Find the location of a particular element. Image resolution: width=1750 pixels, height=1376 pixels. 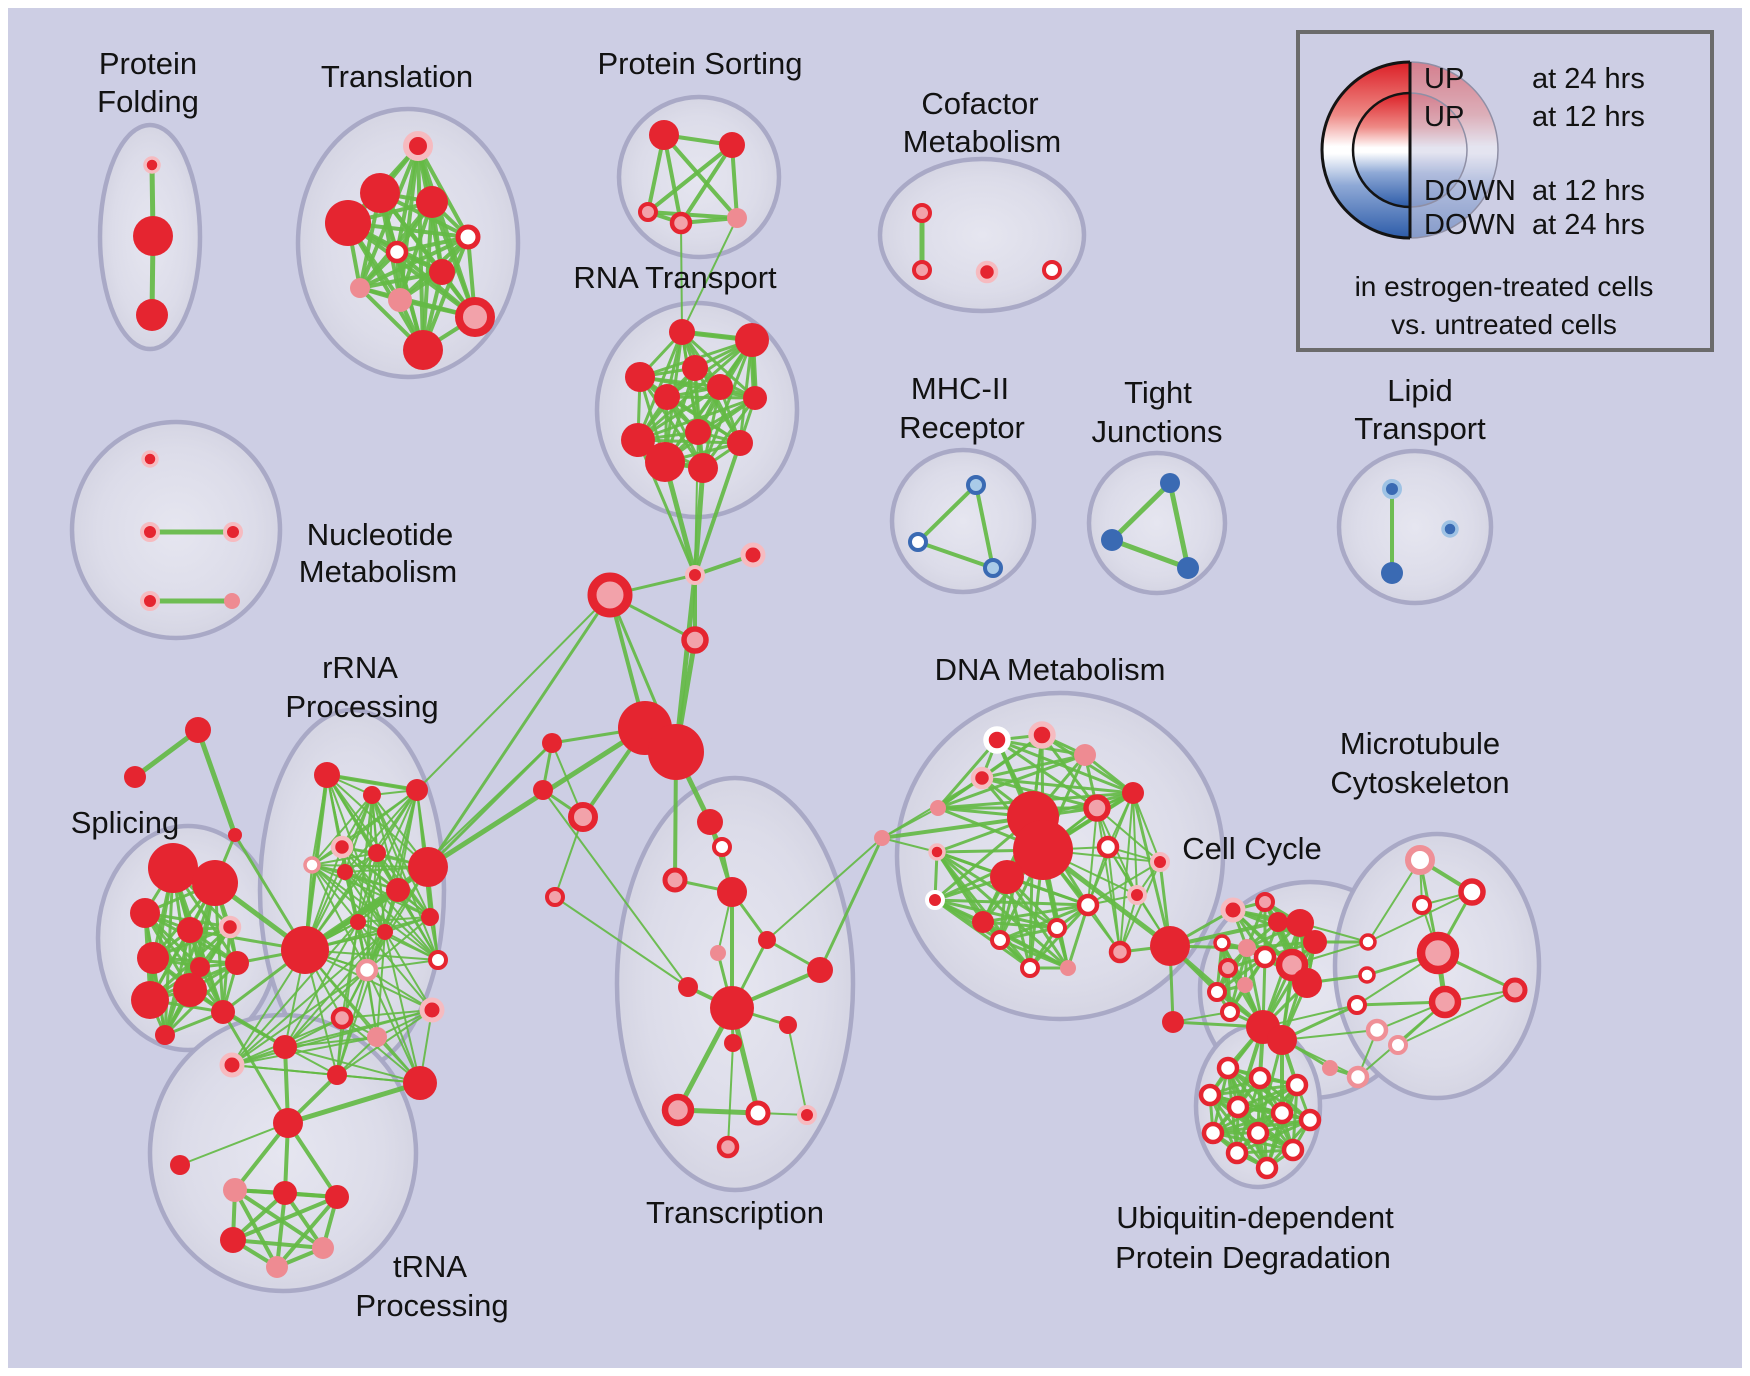

node-163-rw is located at coordinates (1258, 1133).